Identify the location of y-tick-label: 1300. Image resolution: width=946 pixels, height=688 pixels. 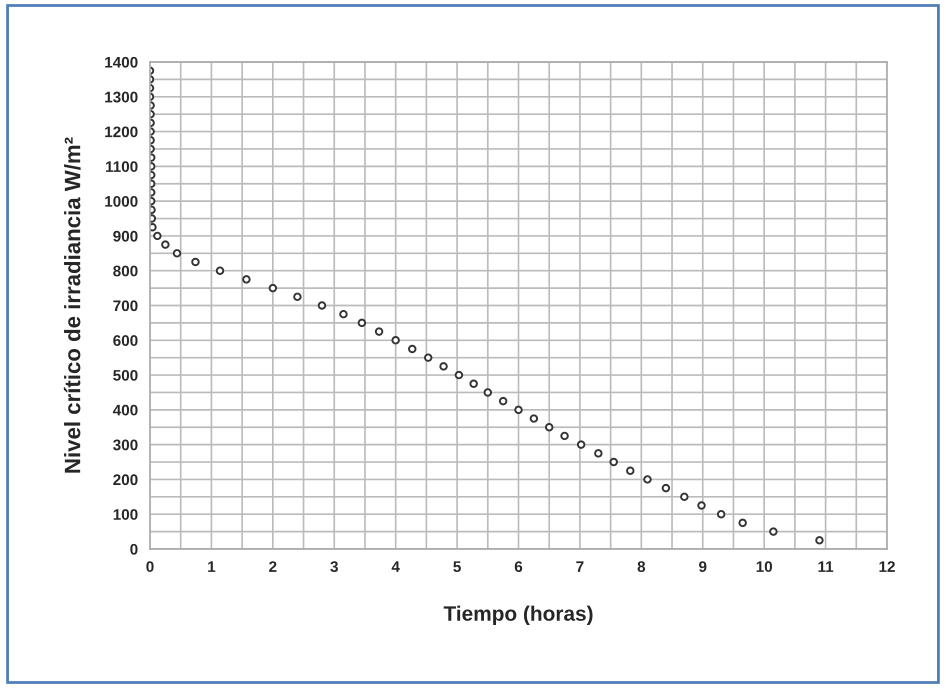
(121, 97).